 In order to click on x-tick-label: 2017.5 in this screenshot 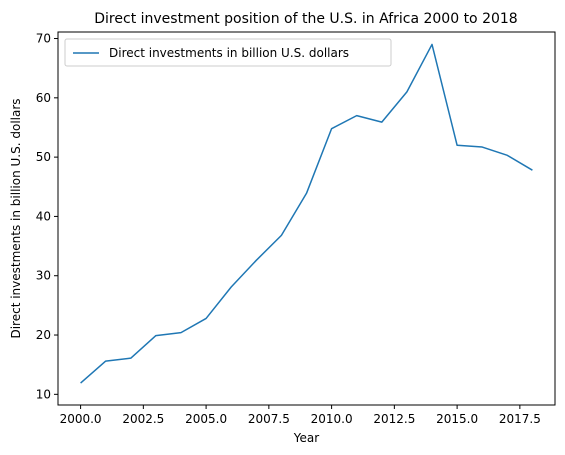, I will do `click(520, 419)`.